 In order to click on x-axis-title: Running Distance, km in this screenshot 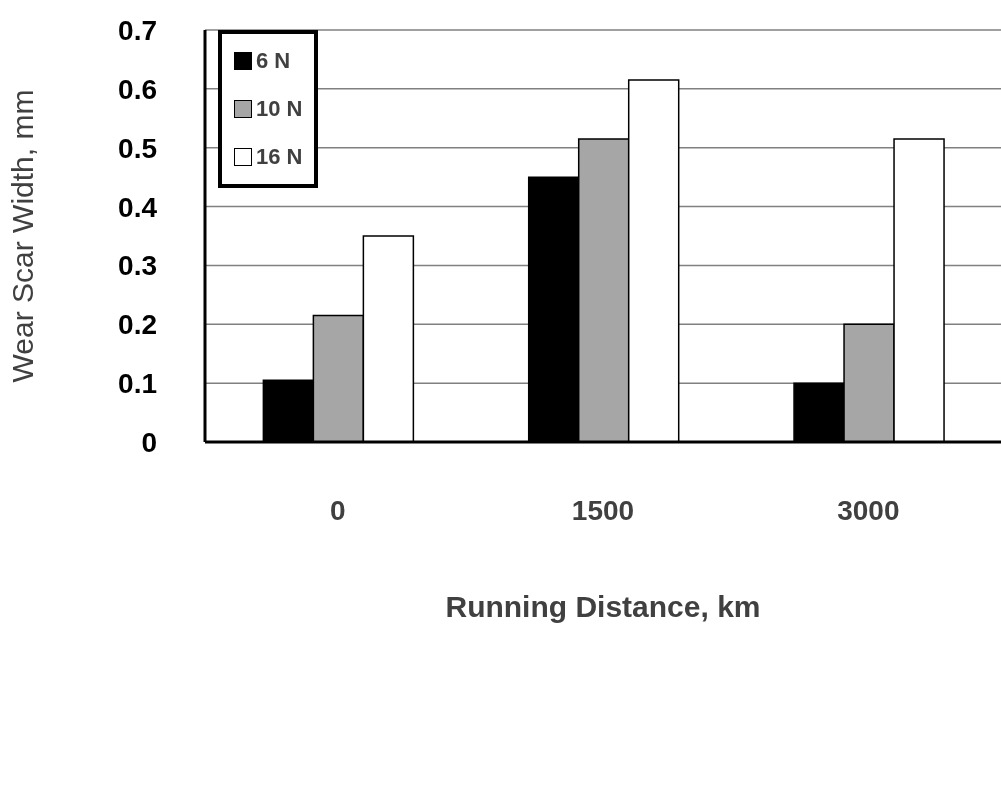, I will do `click(603, 606)`.